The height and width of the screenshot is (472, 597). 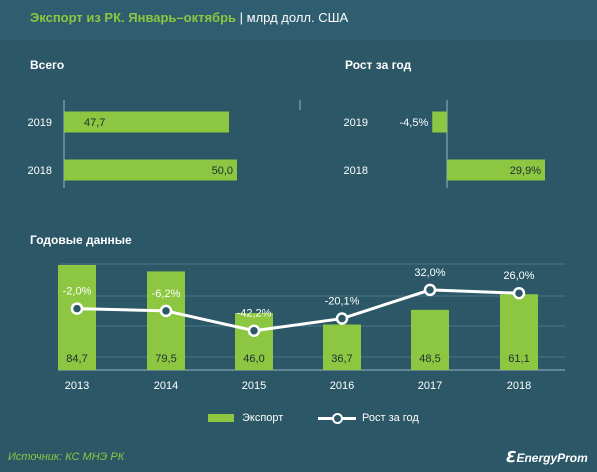 I want to click on export-value-2017: 48,5, so click(x=429, y=359).